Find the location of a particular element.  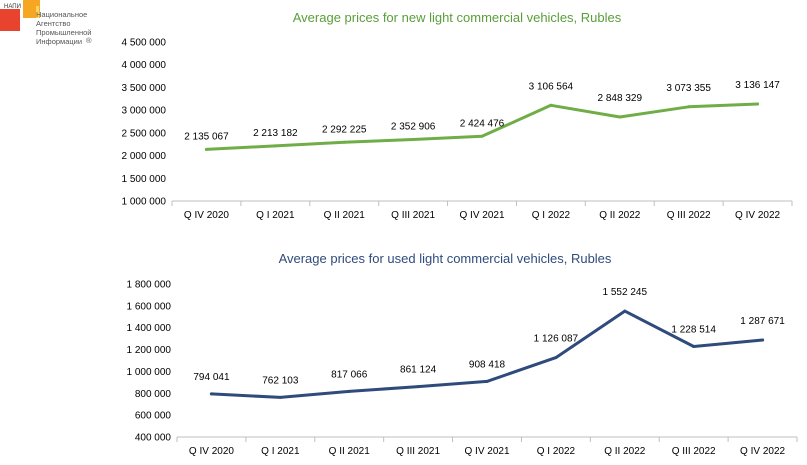

chart-2-y-tick-label: 1 200 000 is located at coordinates (149, 350).